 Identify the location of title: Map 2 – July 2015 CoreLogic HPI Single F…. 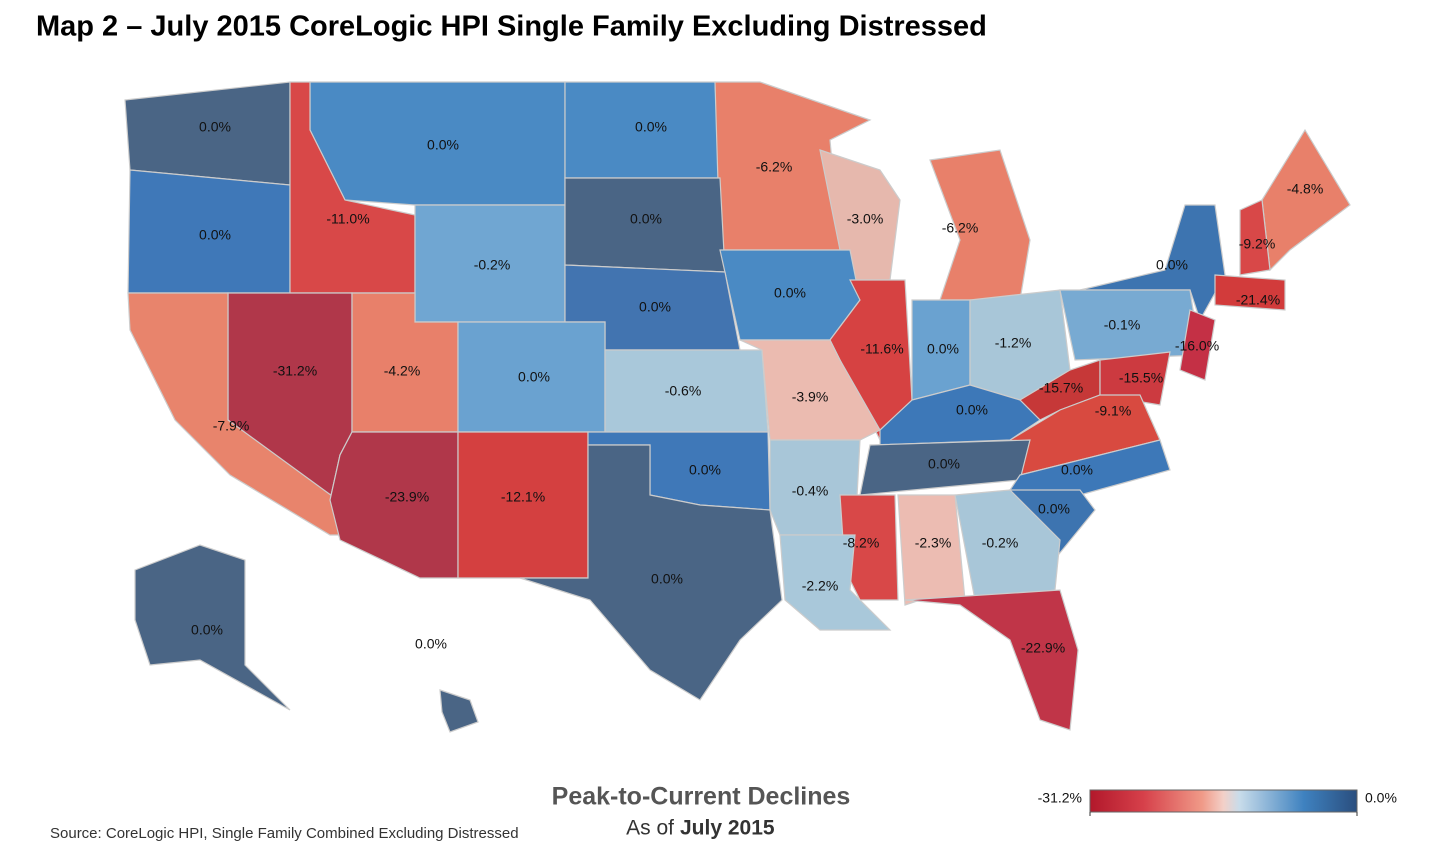
(511, 27).